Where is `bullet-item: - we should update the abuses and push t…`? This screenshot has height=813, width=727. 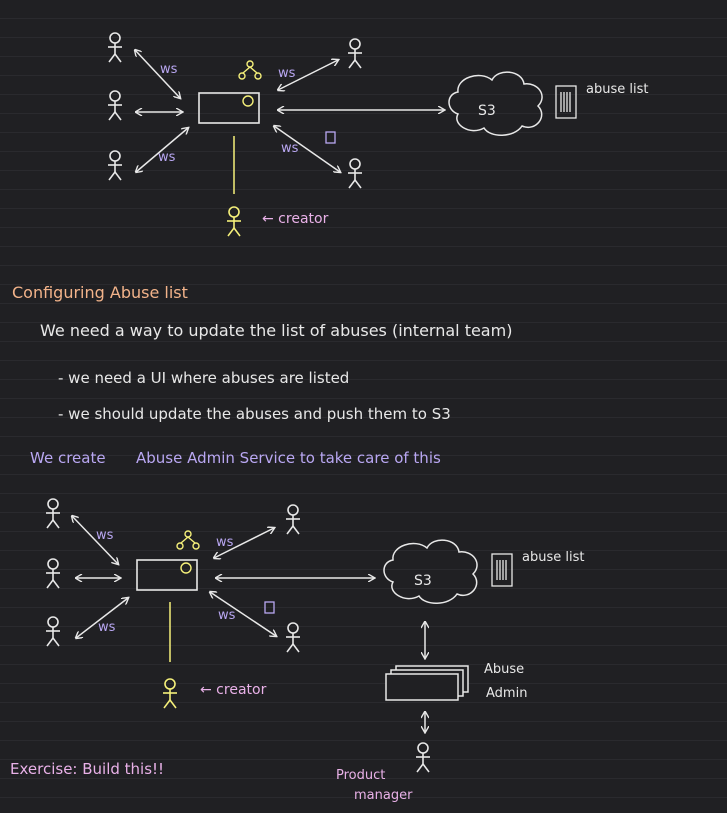 bullet-item: - we should update the abuses and push t… is located at coordinates (254, 414).